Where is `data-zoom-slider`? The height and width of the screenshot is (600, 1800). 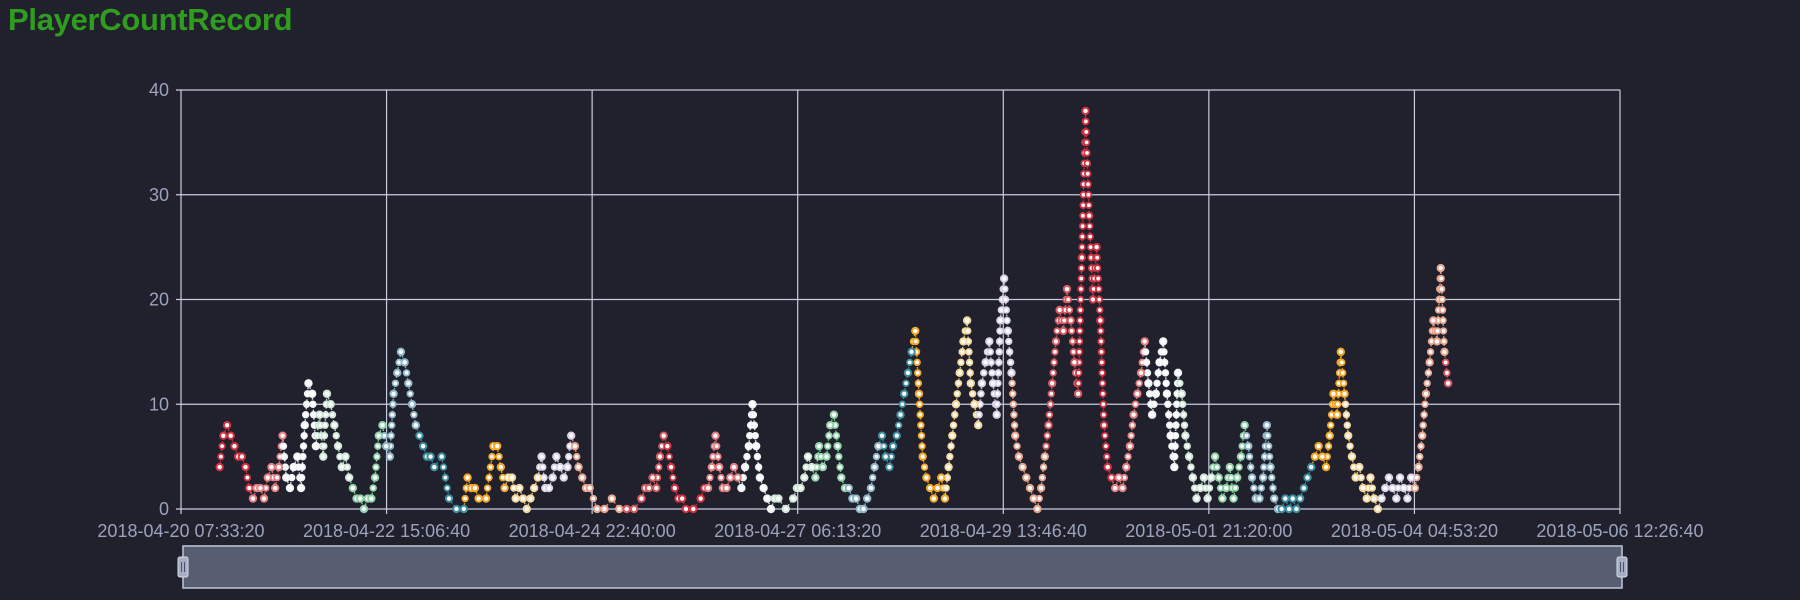
data-zoom-slider is located at coordinates (902, 567).